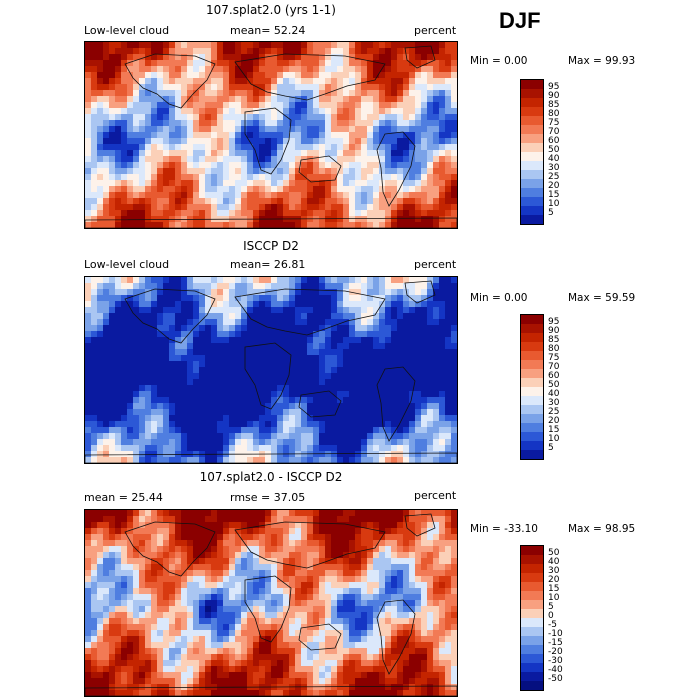 Image resolution: width=700 pixels, height=700 pixels. What do you see at coordinates (435, 495) in the screenshot?
I see `panel-3-units-label: percent` at bounding box center [435, 495].